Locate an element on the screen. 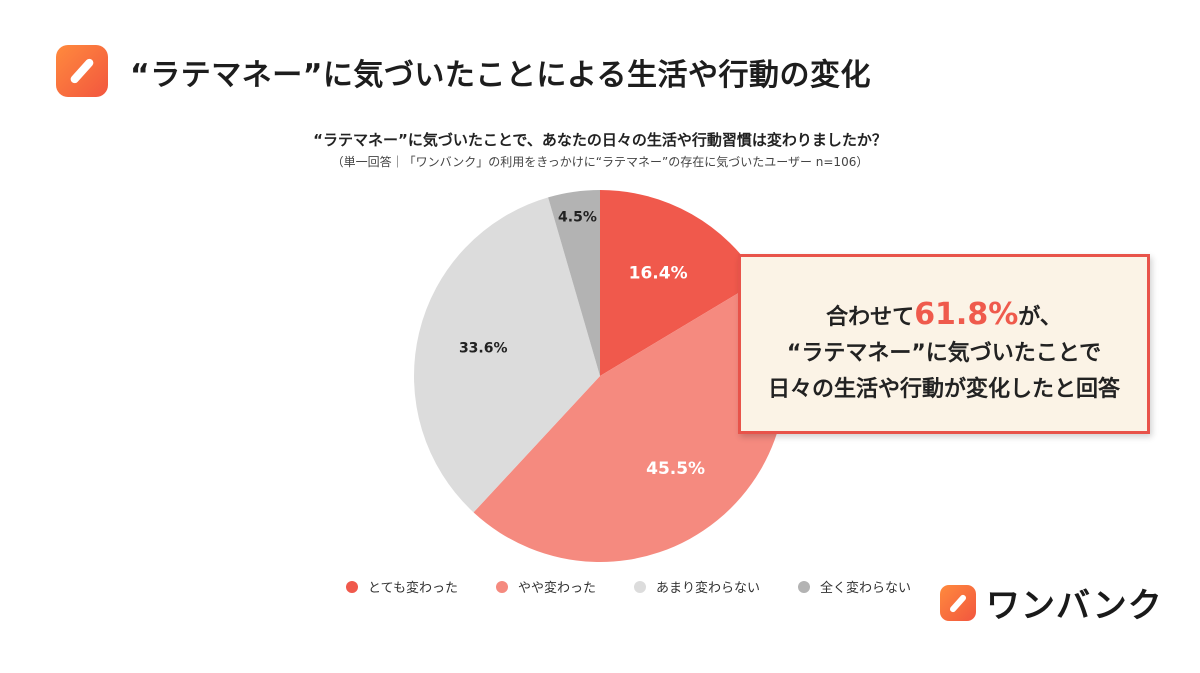 This screenshot has width=1200, height=673. chart-title: “ラテマネー”に気づいたことで、あなたの日々の生活や行動習慣は変わりましたか？ is located at coordinates (600, 140).